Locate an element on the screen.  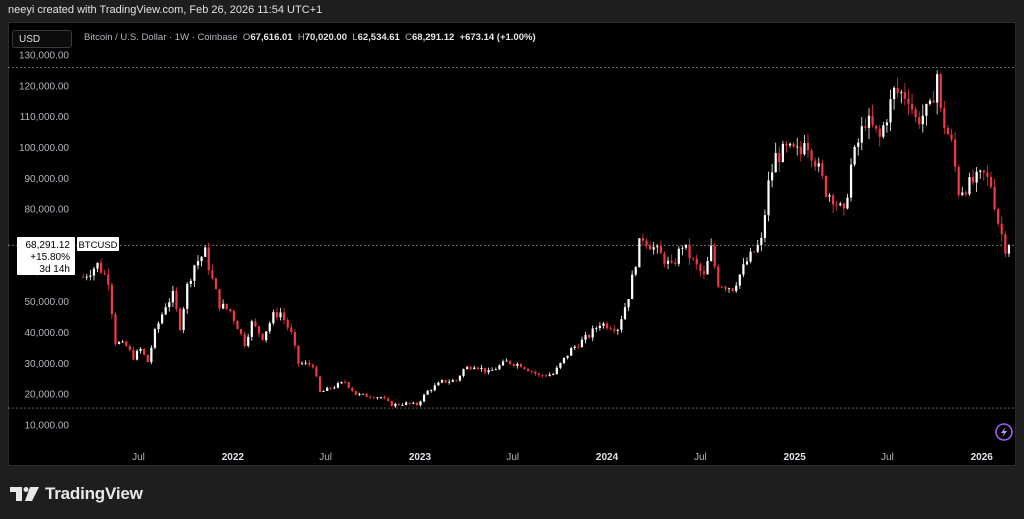
ticker-badge-label: BTCUSD is located at coordinates (97, 245).